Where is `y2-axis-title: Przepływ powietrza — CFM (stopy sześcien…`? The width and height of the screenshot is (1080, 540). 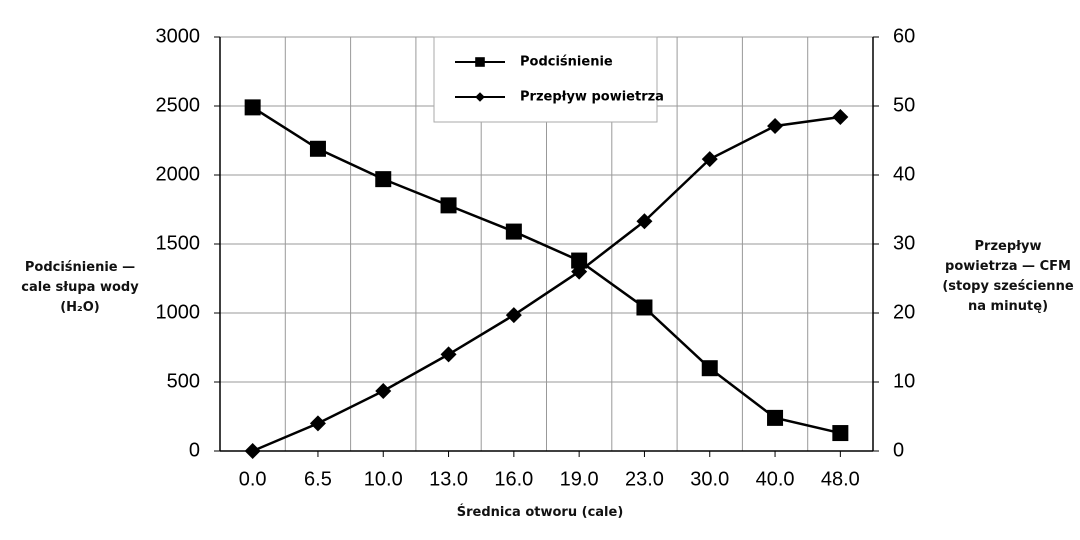 y2-axis-title: Przepływ powietrza — CFM (stopy sześcien… is located at coordinates (1008, 276).